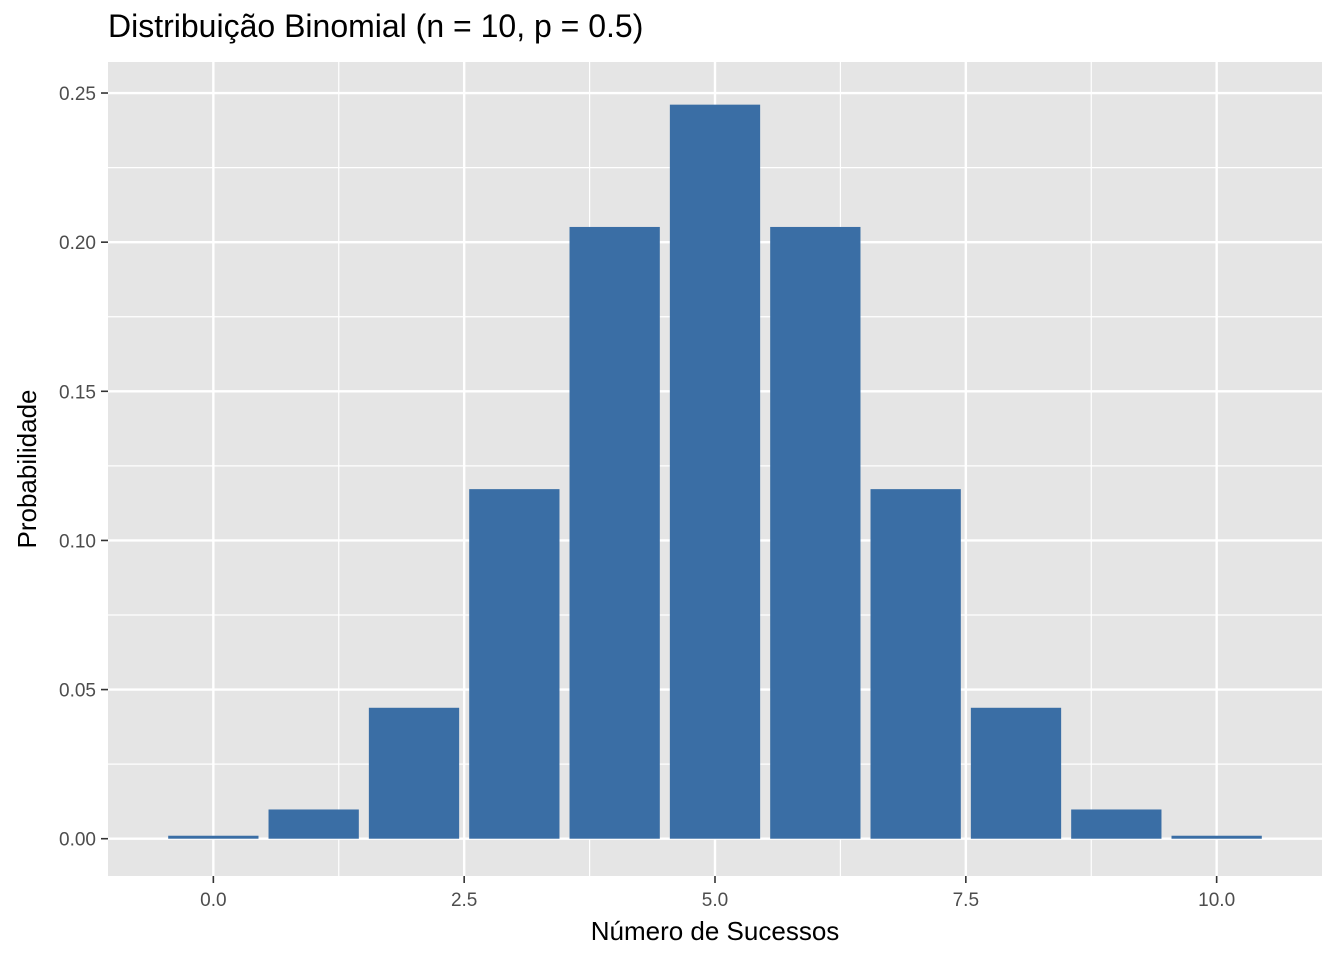 The width and height of the screenshot is (1344, 960). I want to click on y-tick-label: 0.10, so click(77, 541).